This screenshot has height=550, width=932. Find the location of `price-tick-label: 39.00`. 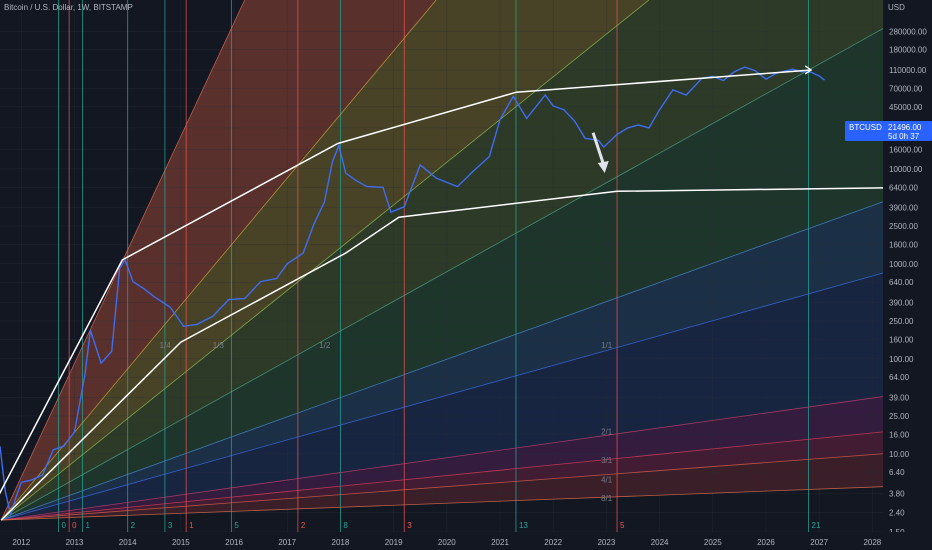

price-tick-label: 39.00 is located at coordinates (899, 398).